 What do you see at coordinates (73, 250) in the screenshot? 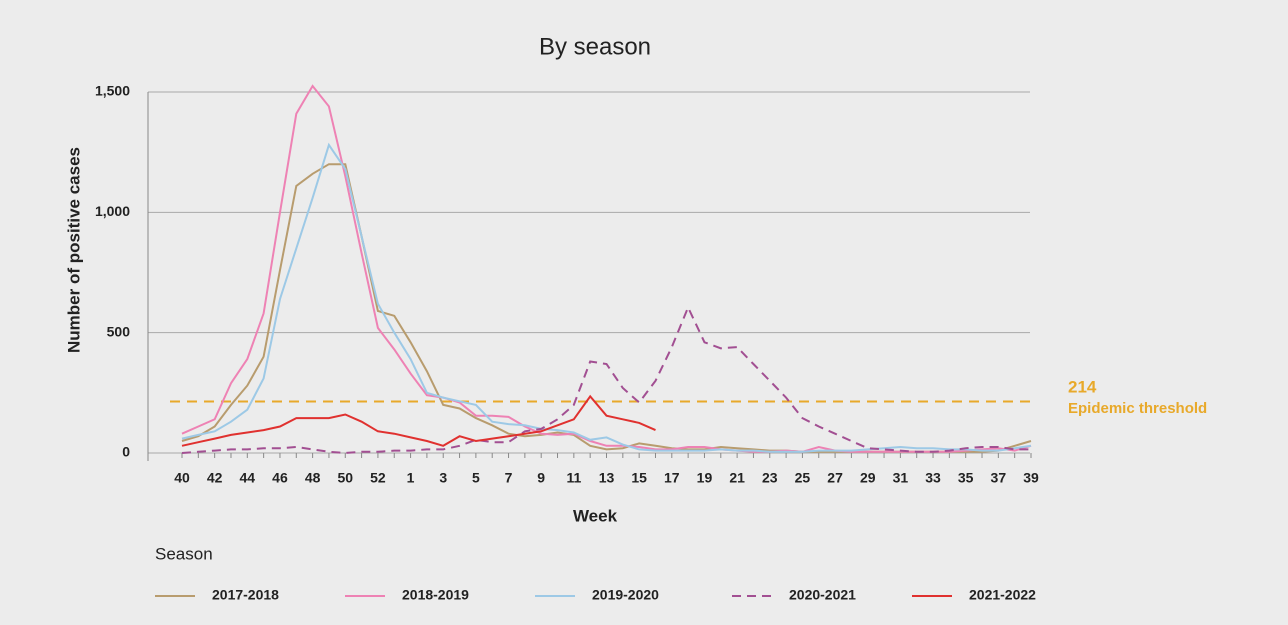
I see `y-axis-label: Number of positive cases` at bounding box center [73, 250].